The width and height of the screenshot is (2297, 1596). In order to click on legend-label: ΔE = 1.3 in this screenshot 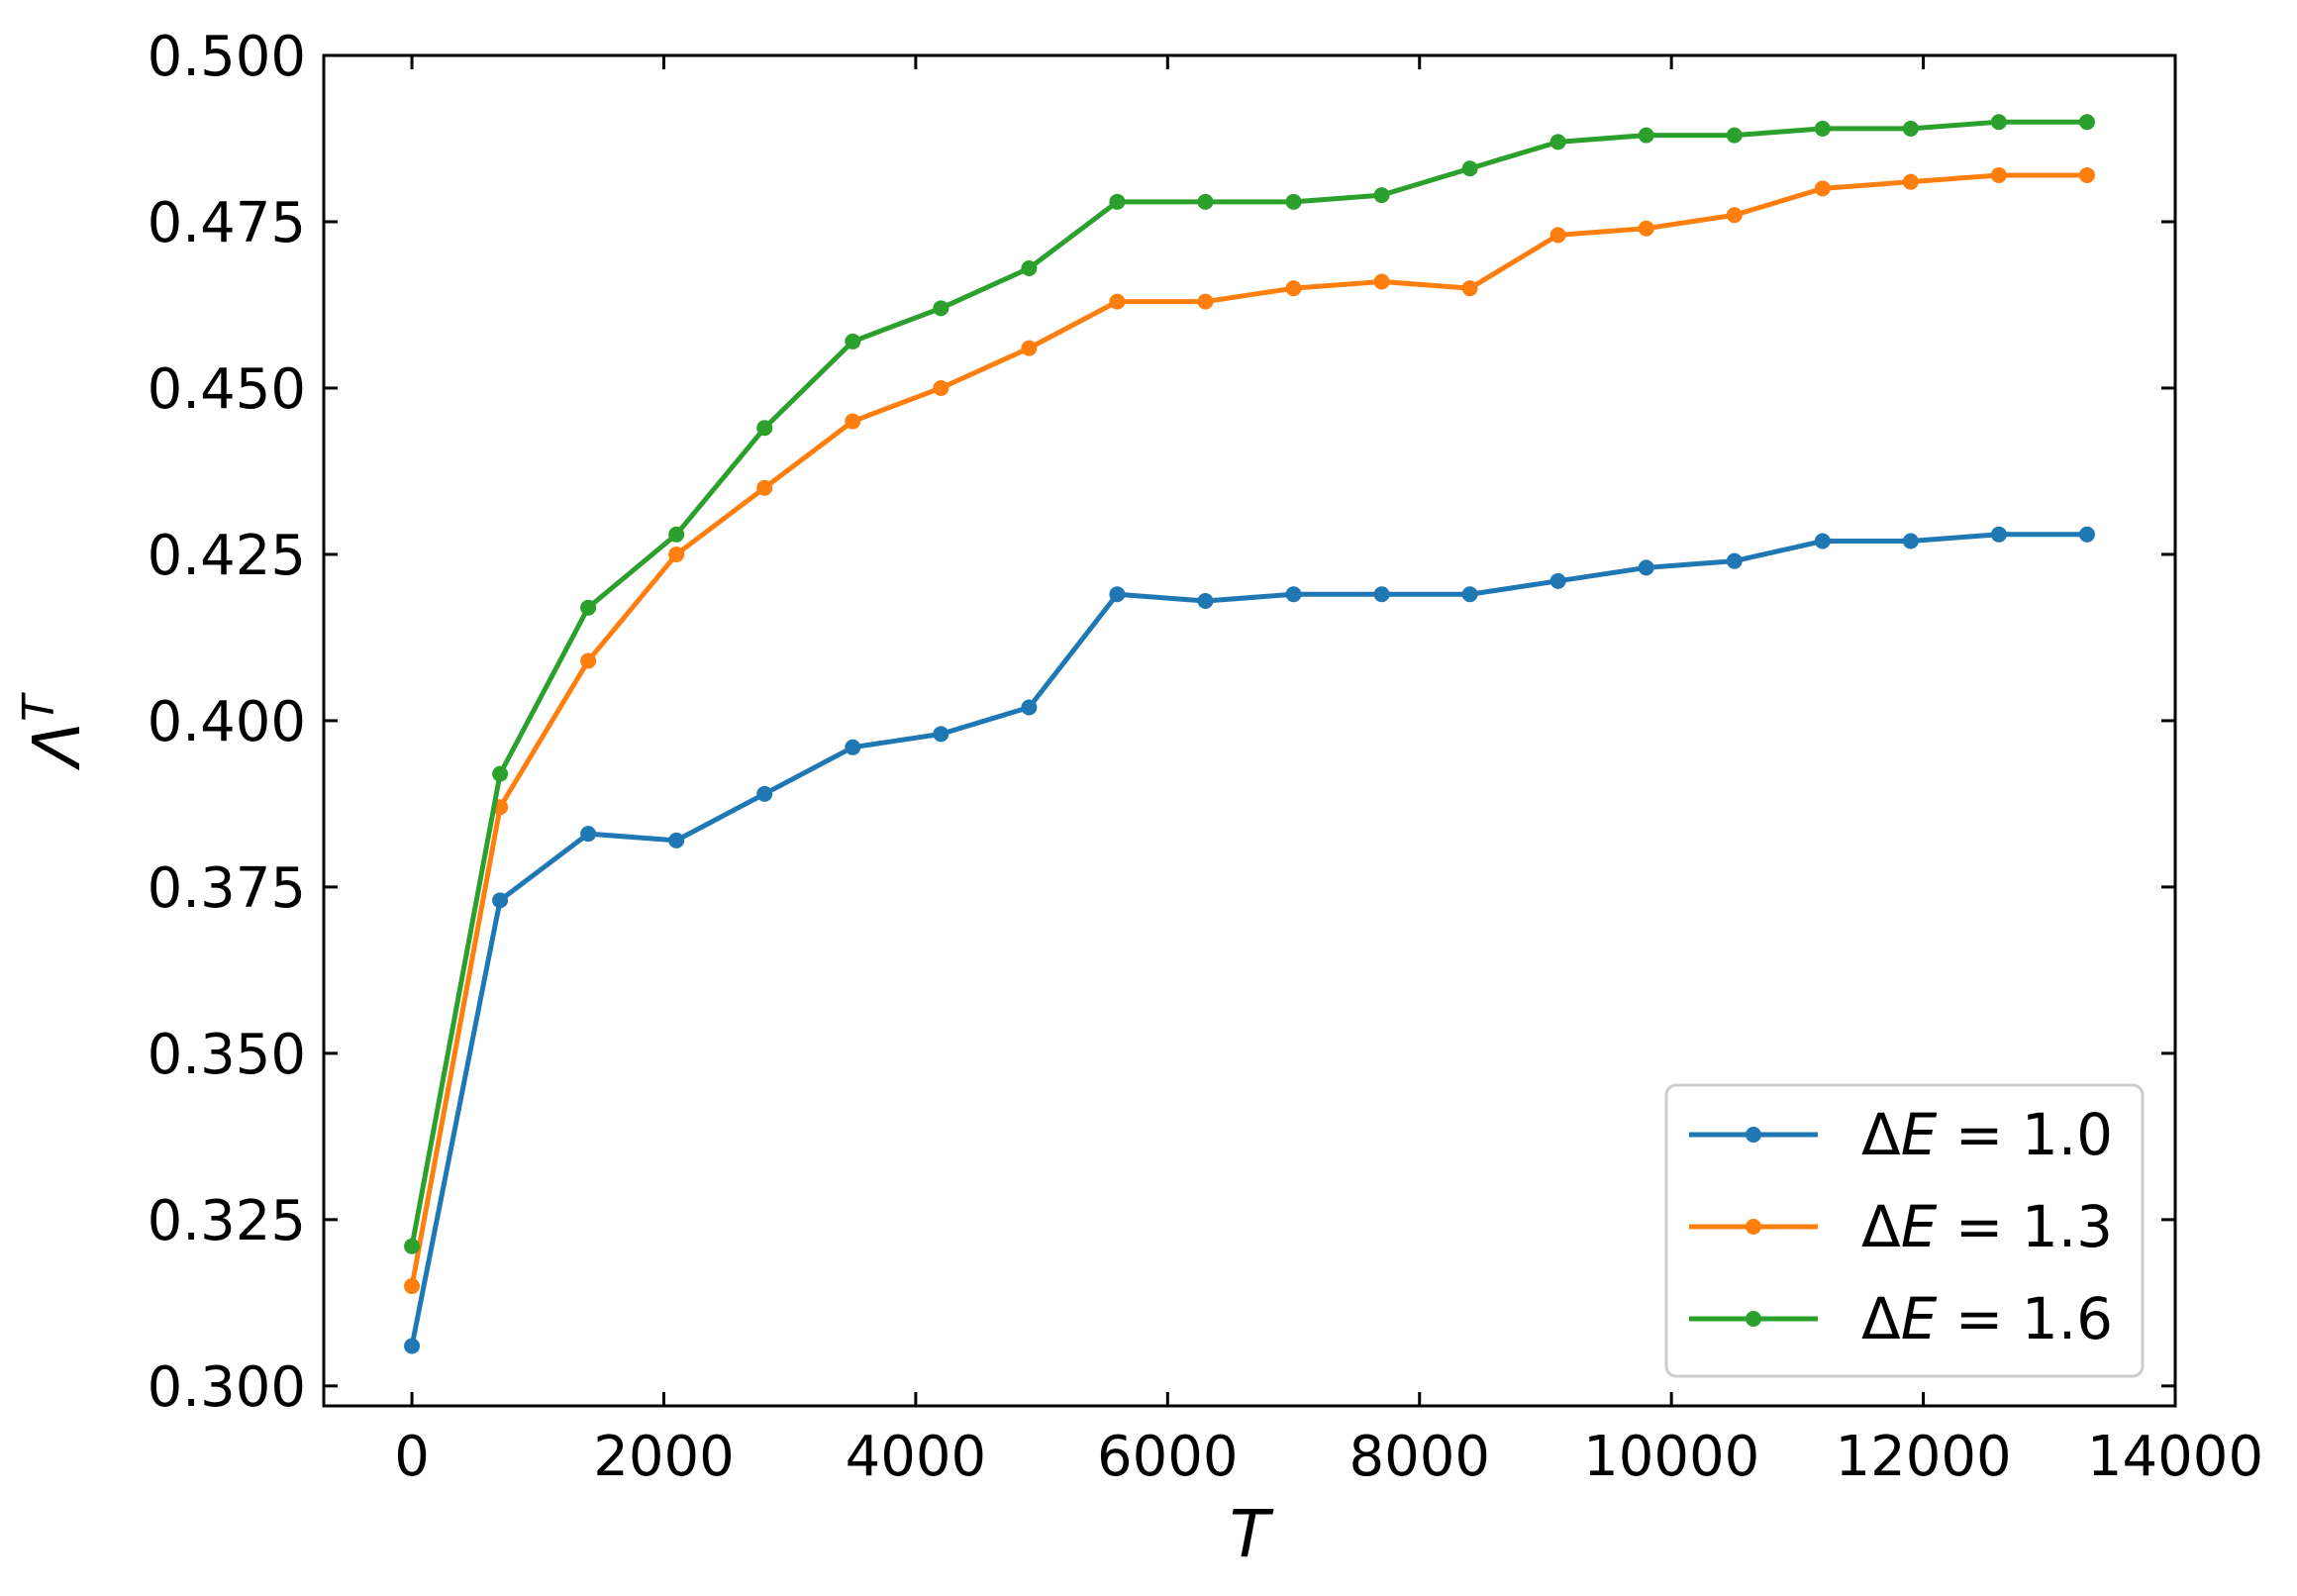, I will do `click(1987, 1226)`.